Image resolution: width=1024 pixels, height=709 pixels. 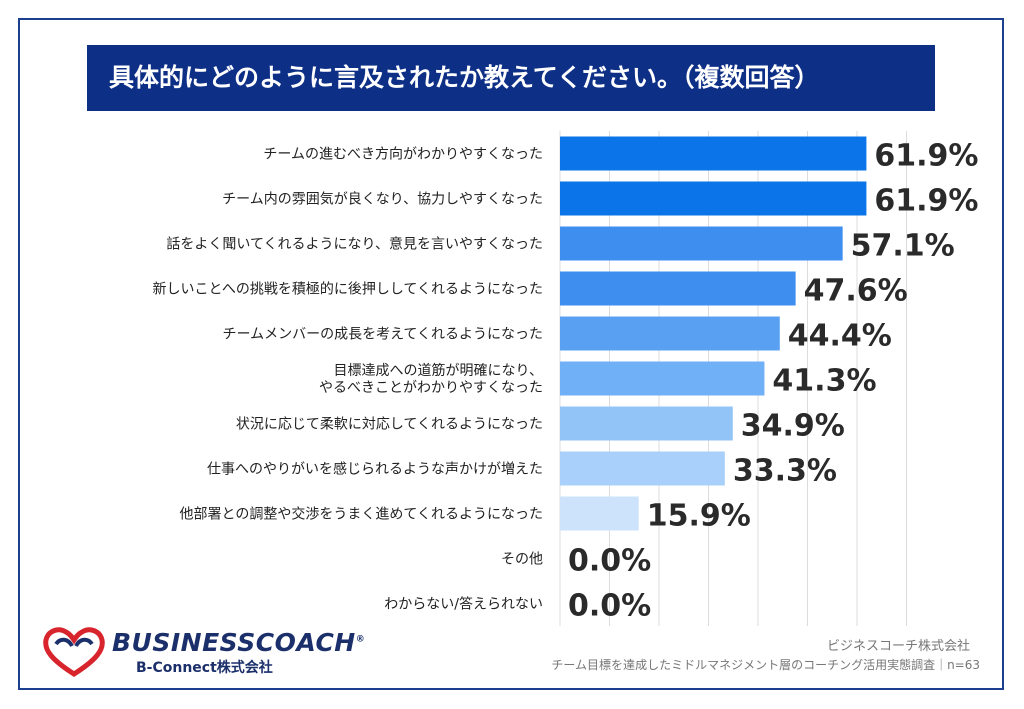 I want to click on value-label: 44.4%, so click(x=840, y=336).